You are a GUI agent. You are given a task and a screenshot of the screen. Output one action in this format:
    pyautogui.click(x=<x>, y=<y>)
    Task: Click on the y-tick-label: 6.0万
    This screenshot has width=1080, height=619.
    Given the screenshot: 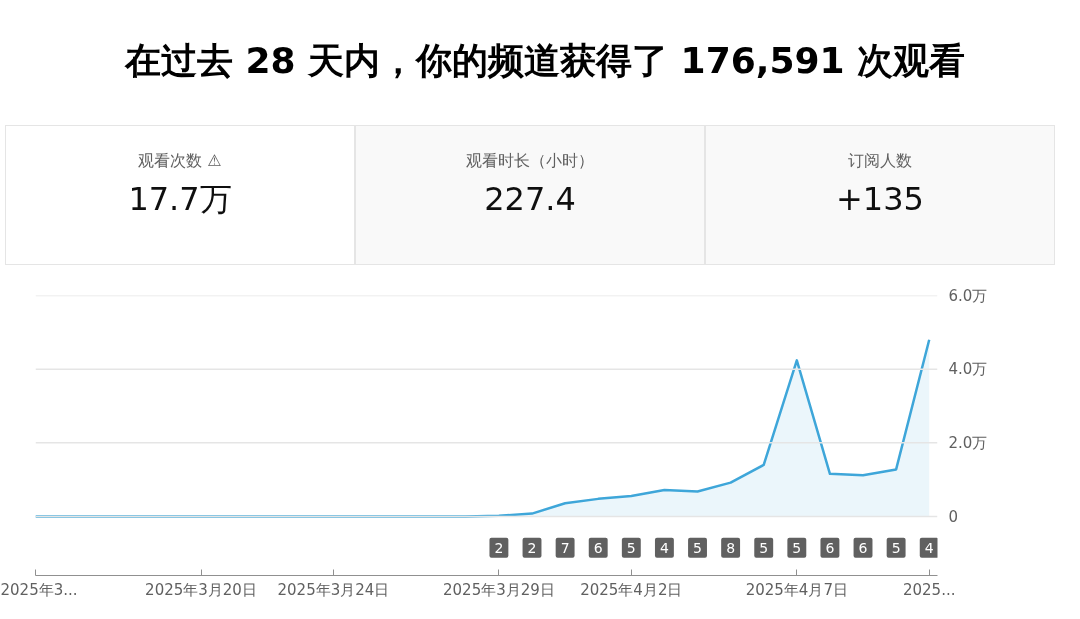 What is the action you would take?
    pyautogui.click(x=968, y=295)
    